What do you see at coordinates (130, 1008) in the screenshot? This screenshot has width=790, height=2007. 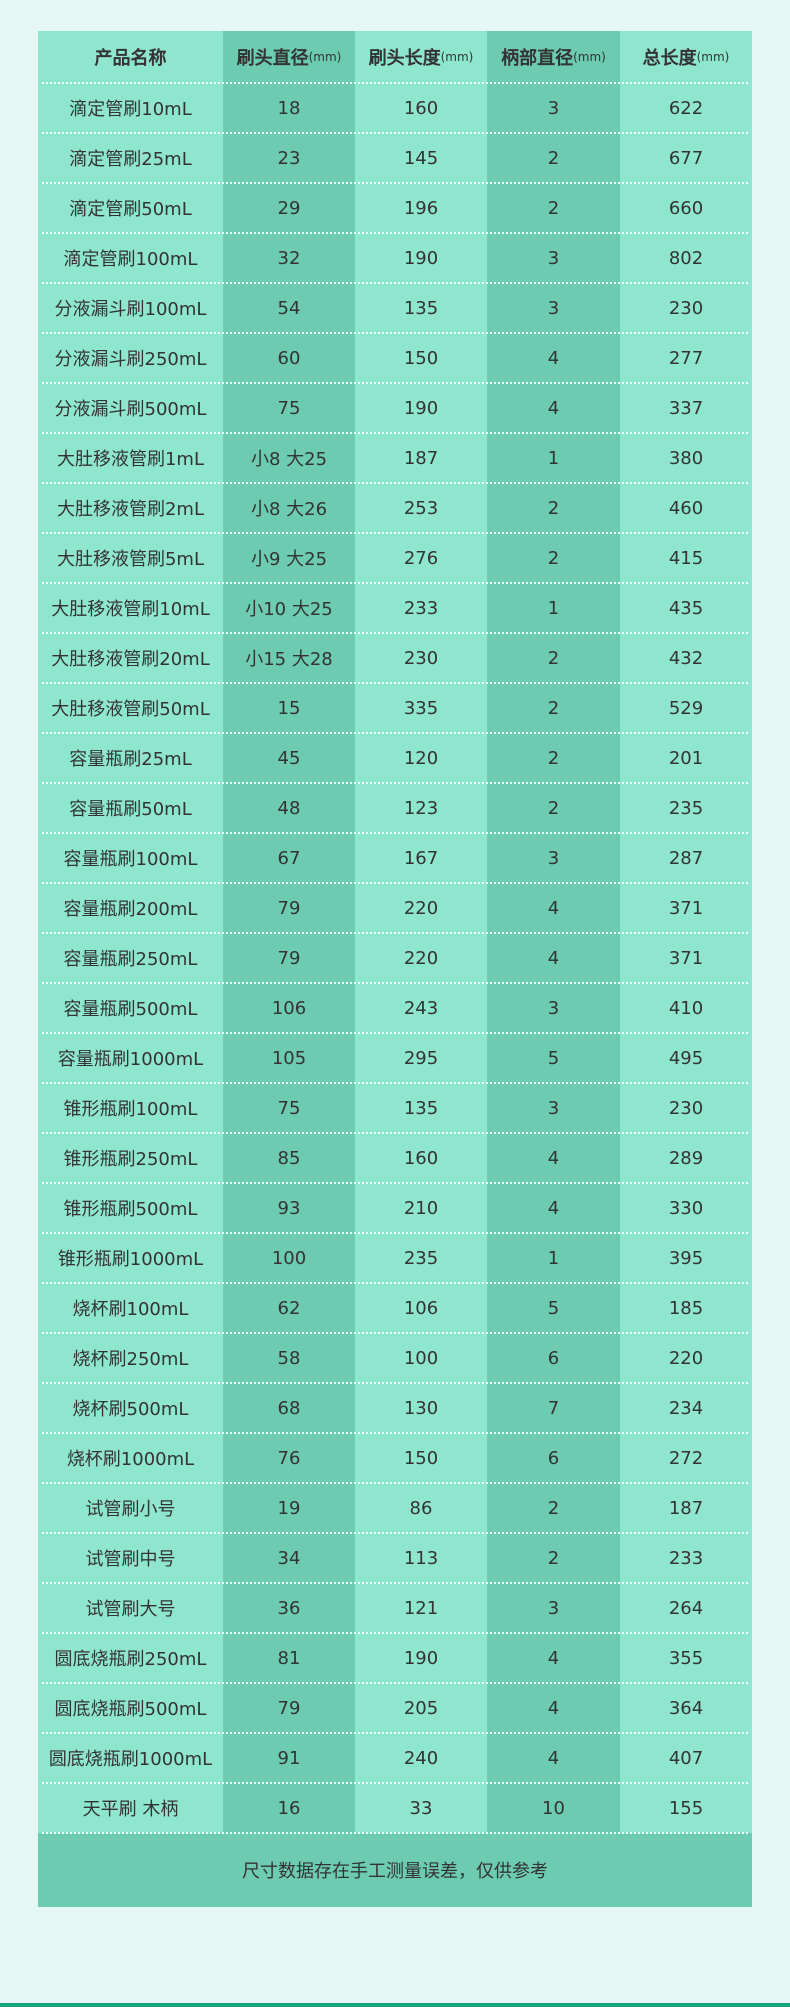 I see `product-name-cell: 容量瓶刷500mL` at bounding box center [130, 1008].